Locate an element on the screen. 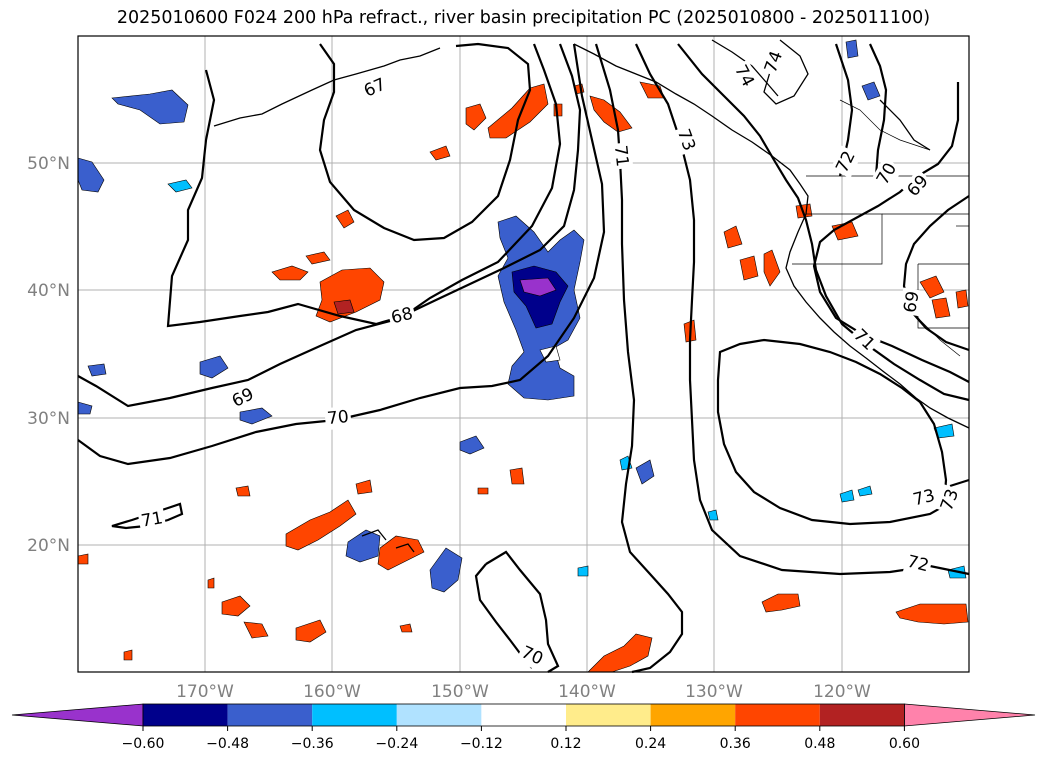 This screenshot has width=1047, height=765. colorbar-tick-label: −0.60 is located at coordinates (143, 744).